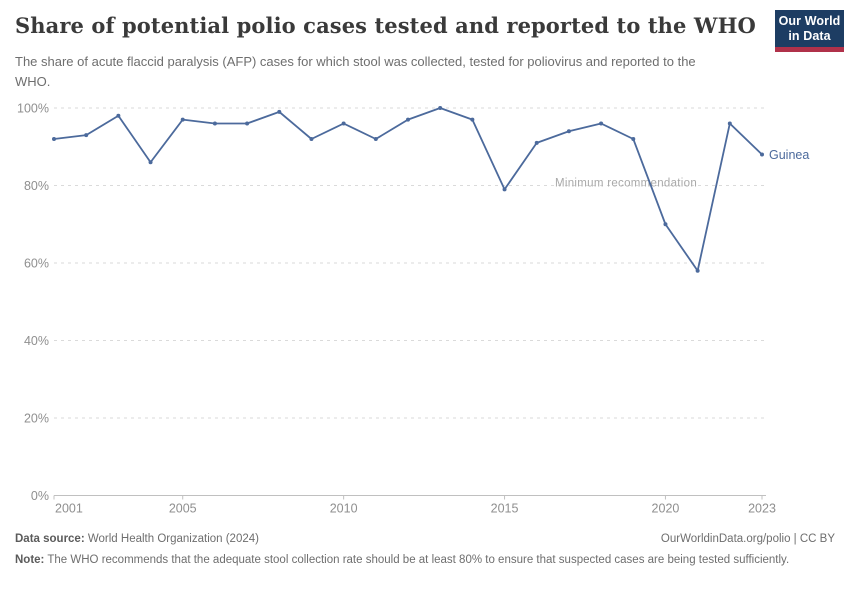 This screenshot has width=850, height=600. Describe the element at coordinates (214, 123) in the screenshot. I see `data-point-2006` at that location.